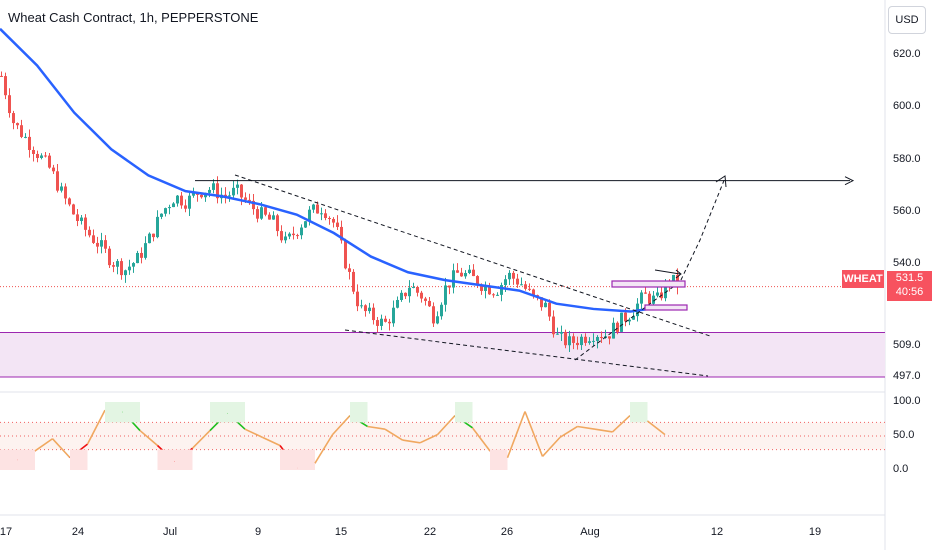  I want to click on currency-button: USD, so click(907, 20).